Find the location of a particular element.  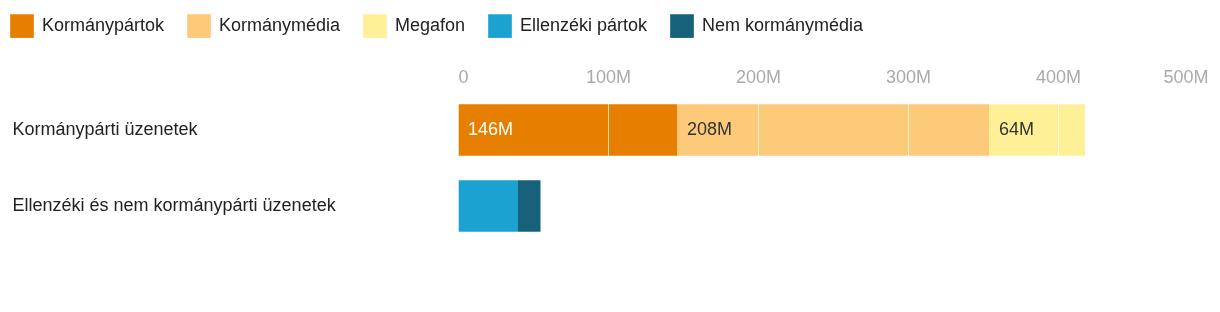

x-tick-label: 0 is located at coordinates (463, 76).